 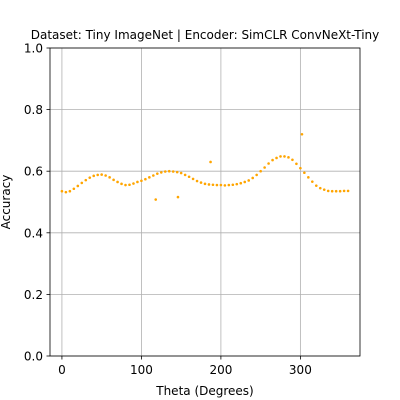 What do you see at coordinates (37, 203) in the screenshot?
I see `y-axis-ticks: 0.0 0.2 0.4 0.6 0.8 1.0` at bounding box center [37, 203].